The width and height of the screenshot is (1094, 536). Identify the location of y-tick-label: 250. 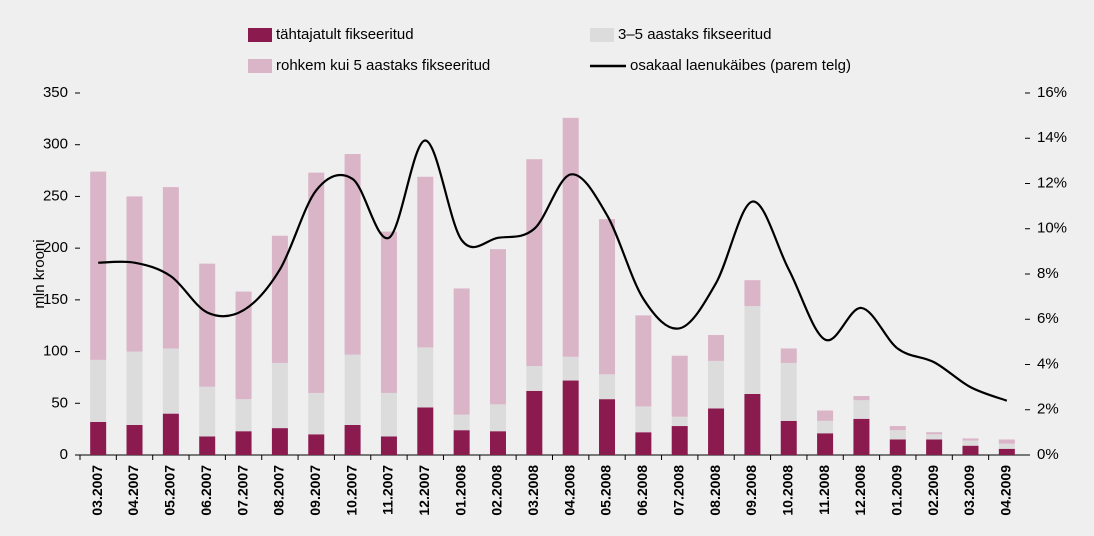
(55, 195).